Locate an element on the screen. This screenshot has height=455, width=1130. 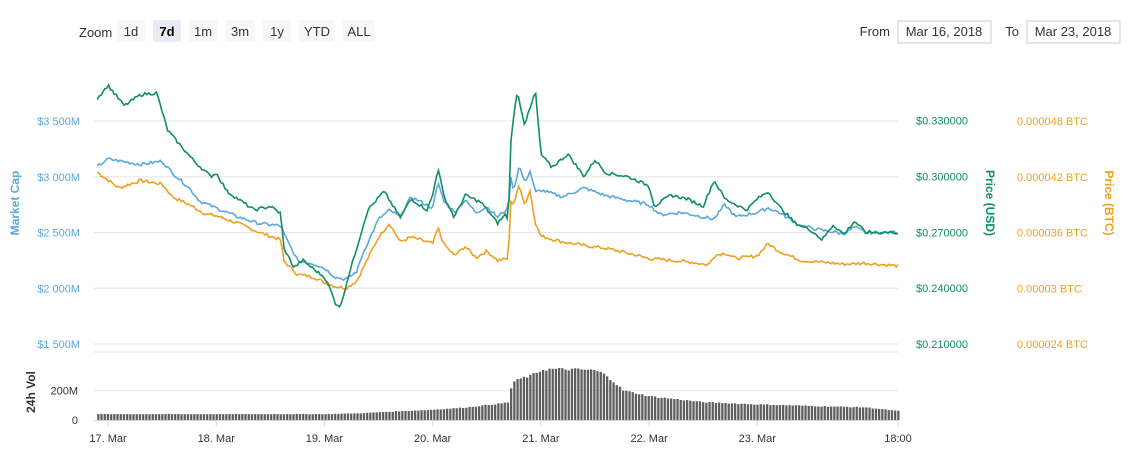
zoom-button-1: 7d is located at coordinates (167, 31).